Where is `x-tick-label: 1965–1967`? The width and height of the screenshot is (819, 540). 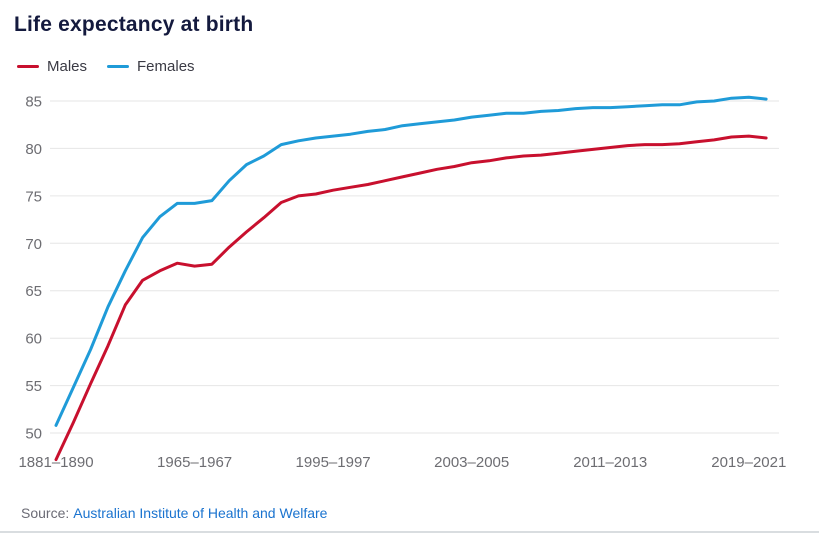 x-tick-label: 1965–1967 is located at coordinates (194, 462).